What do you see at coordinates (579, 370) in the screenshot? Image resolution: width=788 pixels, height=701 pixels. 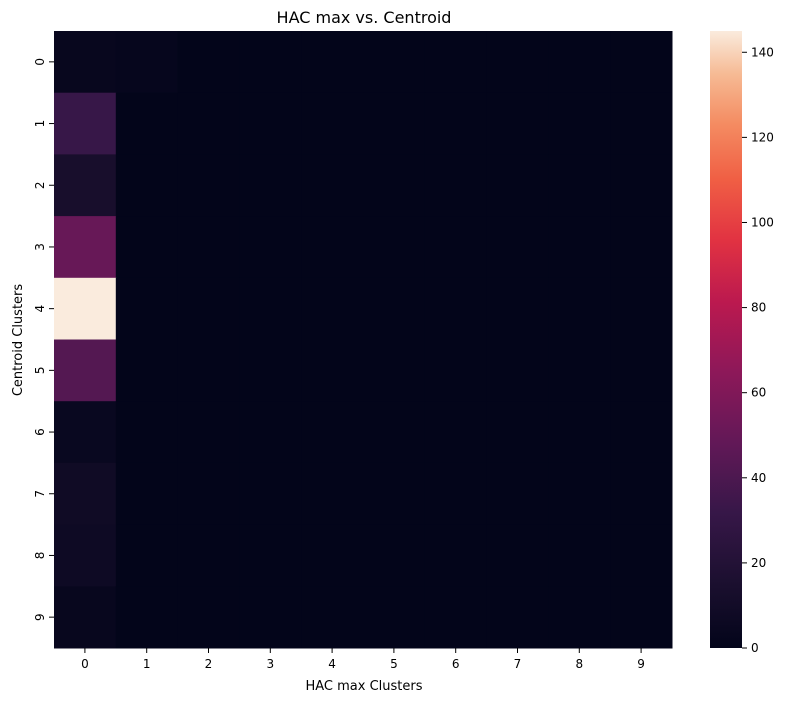 I see `heatmap-cell-r5-c8` at bounding box center [579, 370].